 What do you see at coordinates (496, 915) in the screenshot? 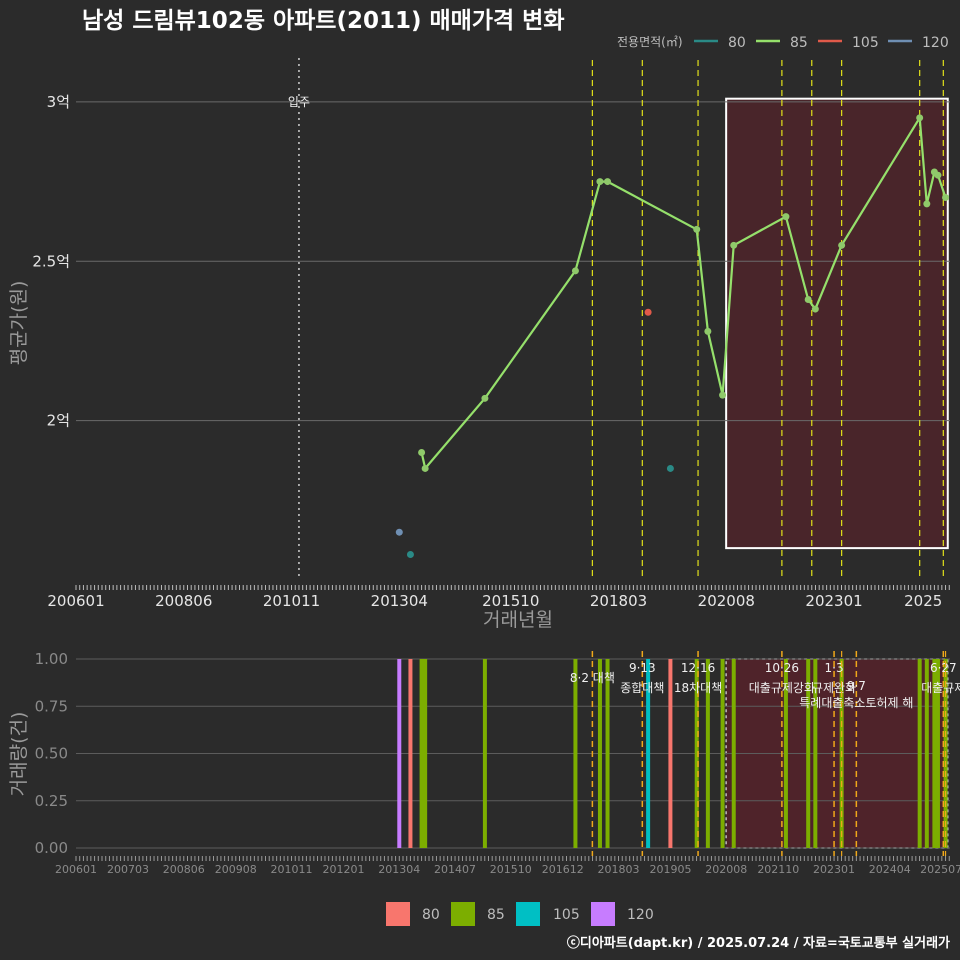
I see `legend-bar-label-85: 85` at bounding box center [496, 915].